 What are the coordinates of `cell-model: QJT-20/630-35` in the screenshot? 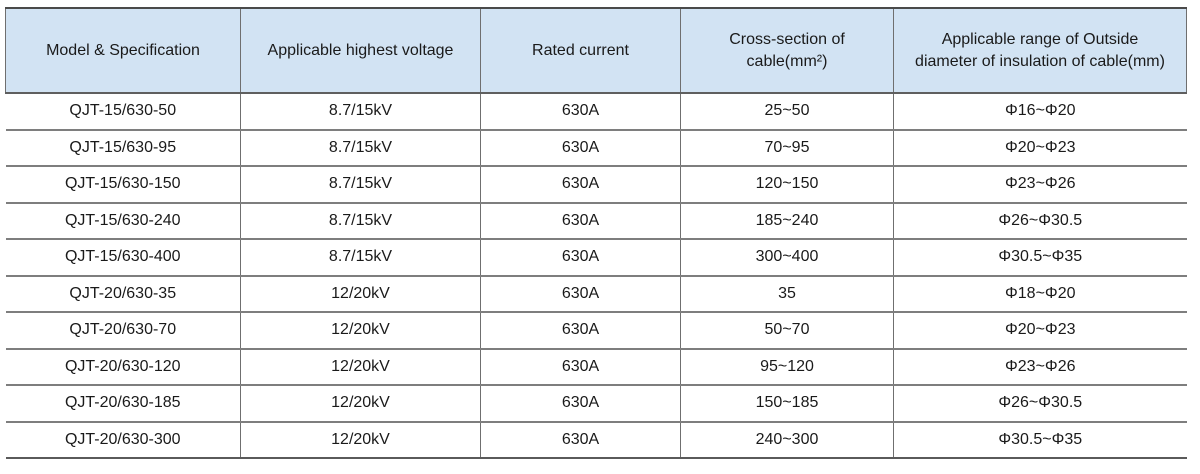 It's located at (123, 294).